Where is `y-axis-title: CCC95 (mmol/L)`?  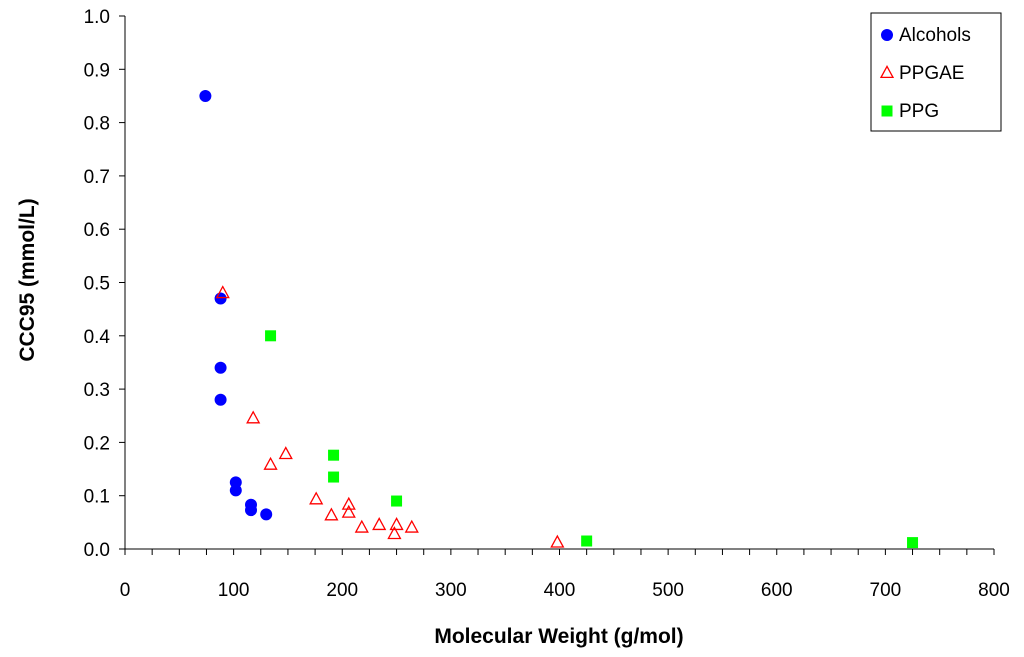 y-axis-title: CCC95 (mmol/L) is located at coordinates (27, 279).